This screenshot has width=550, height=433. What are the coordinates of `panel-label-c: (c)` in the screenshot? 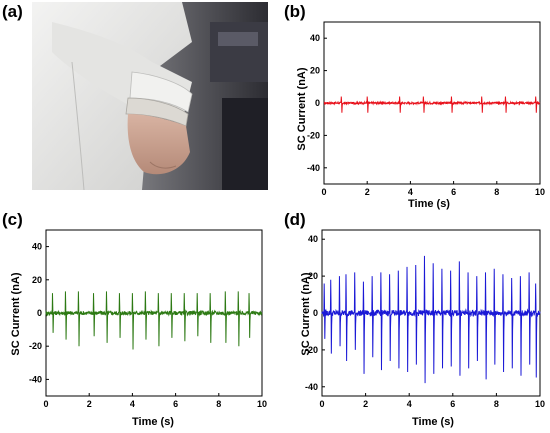 It's located at (12, 219).